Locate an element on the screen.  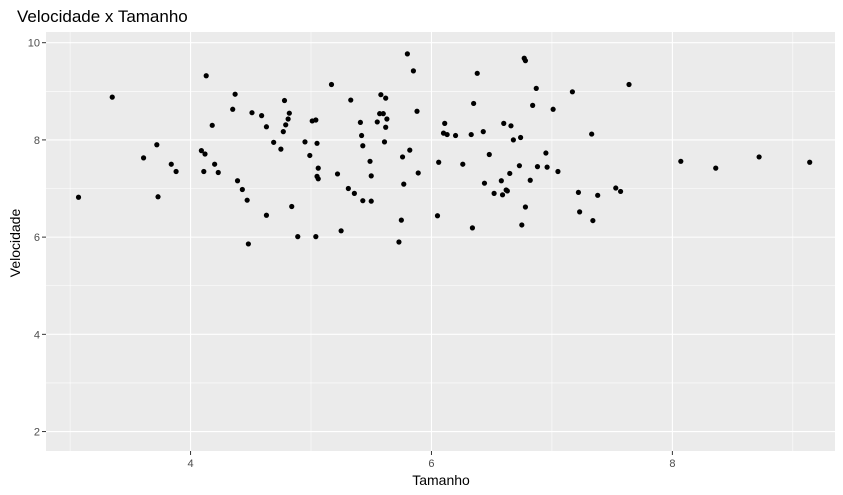
y-tick-label: 10 is located at coordinates (34, 44).